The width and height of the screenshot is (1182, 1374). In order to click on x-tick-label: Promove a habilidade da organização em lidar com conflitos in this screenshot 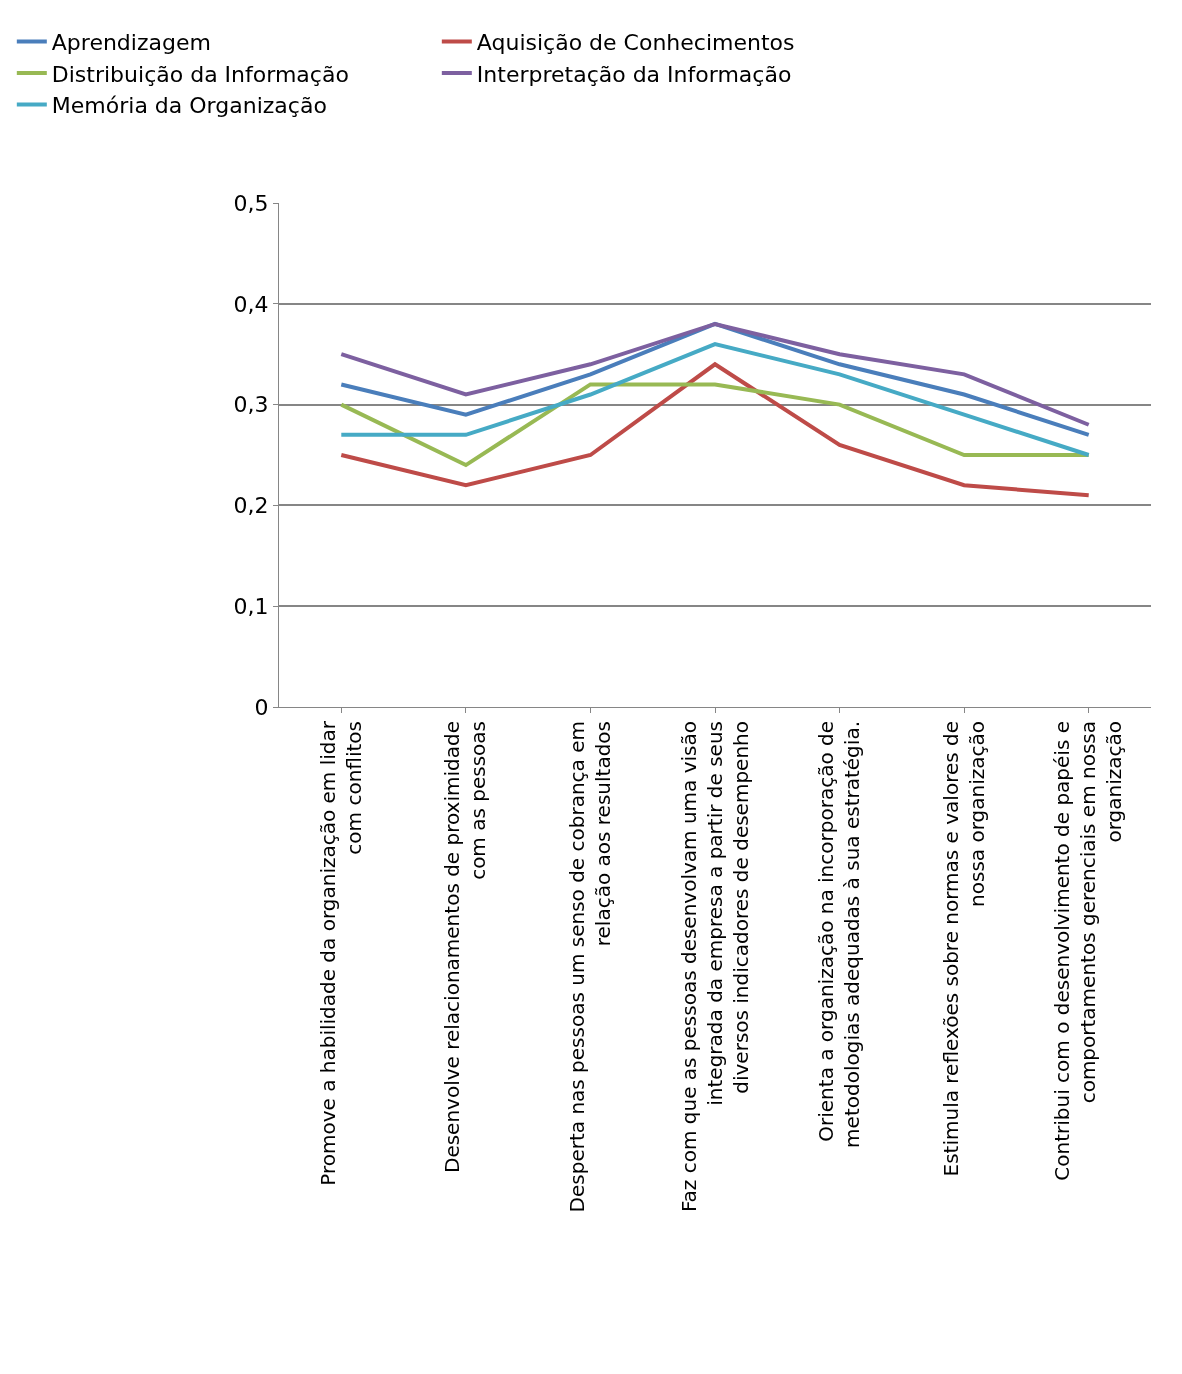, I will do `click(340, 953)`.